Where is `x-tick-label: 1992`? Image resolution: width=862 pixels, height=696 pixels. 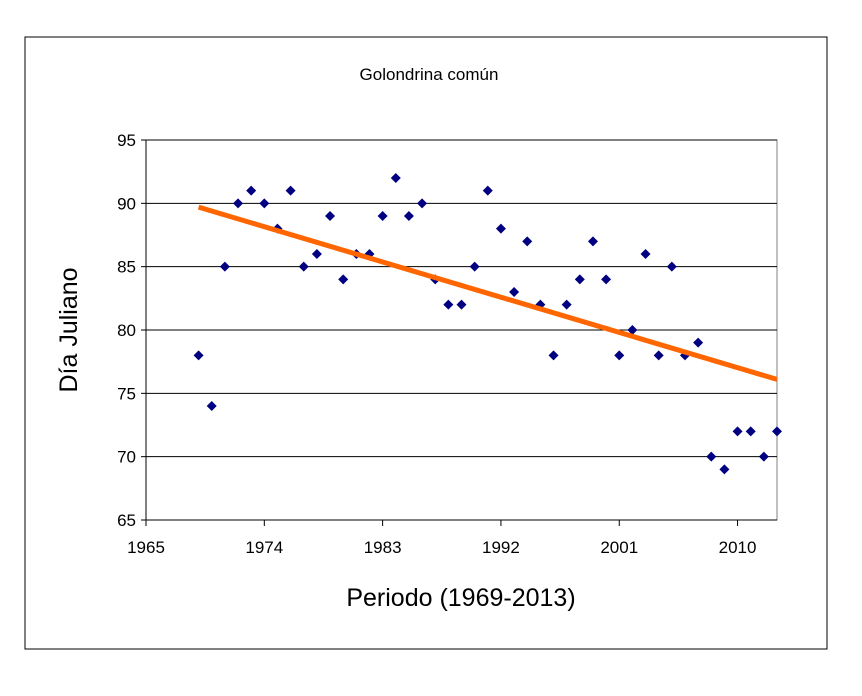 x-tick-label: 1992 is located at coordinates (501, 547).